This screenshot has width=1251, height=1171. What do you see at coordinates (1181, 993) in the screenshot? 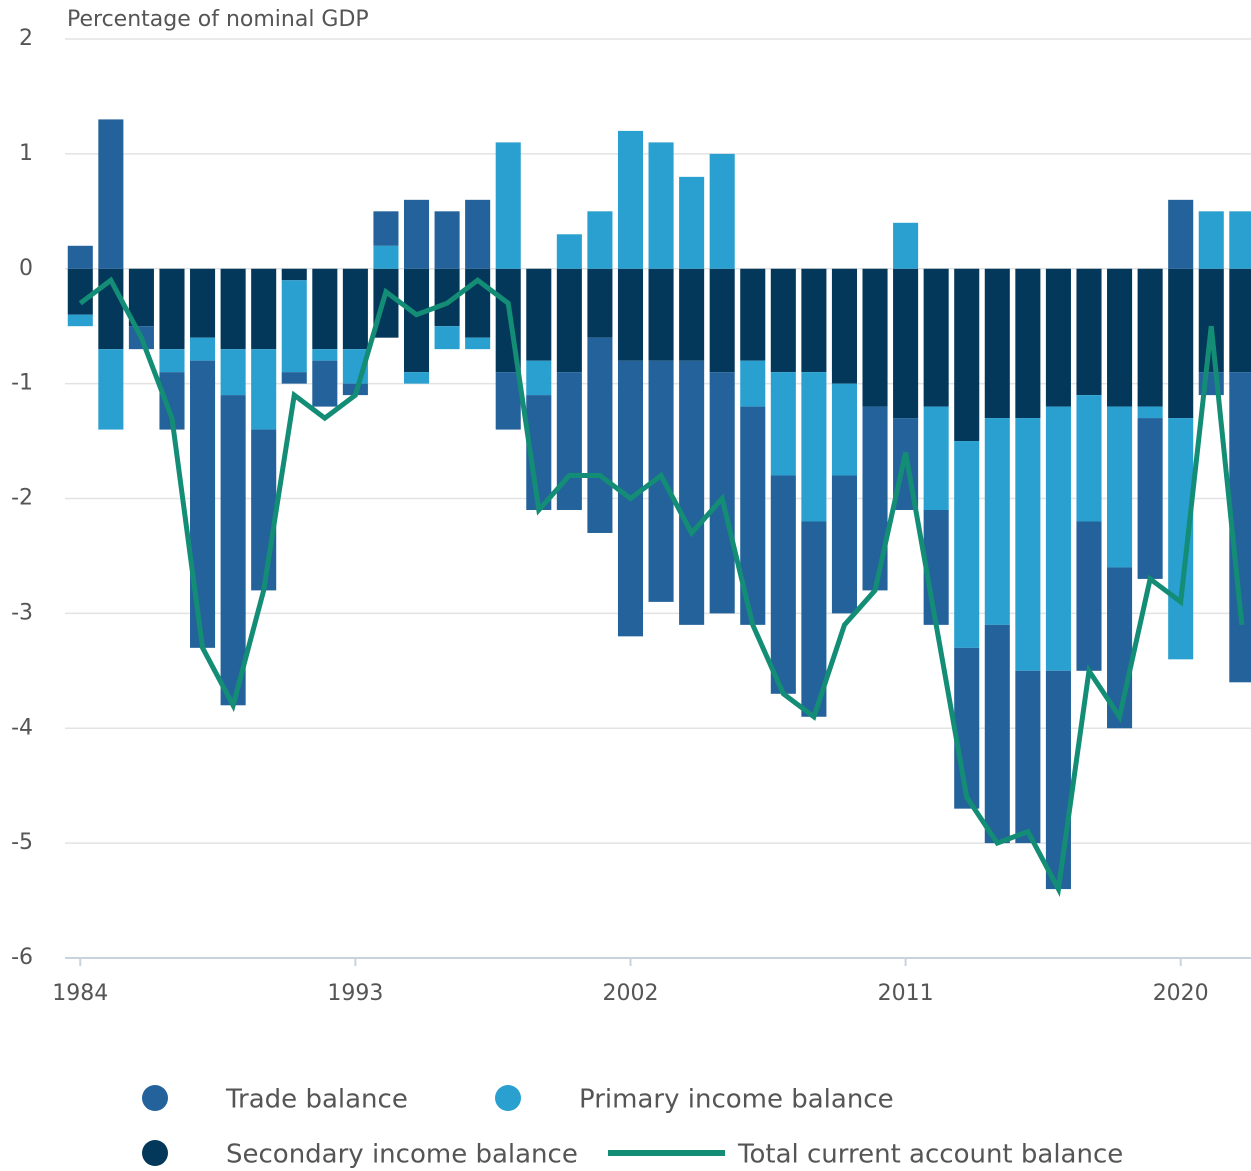
I see `x-tick-label: 2020` at bounding box center [1181, 993].